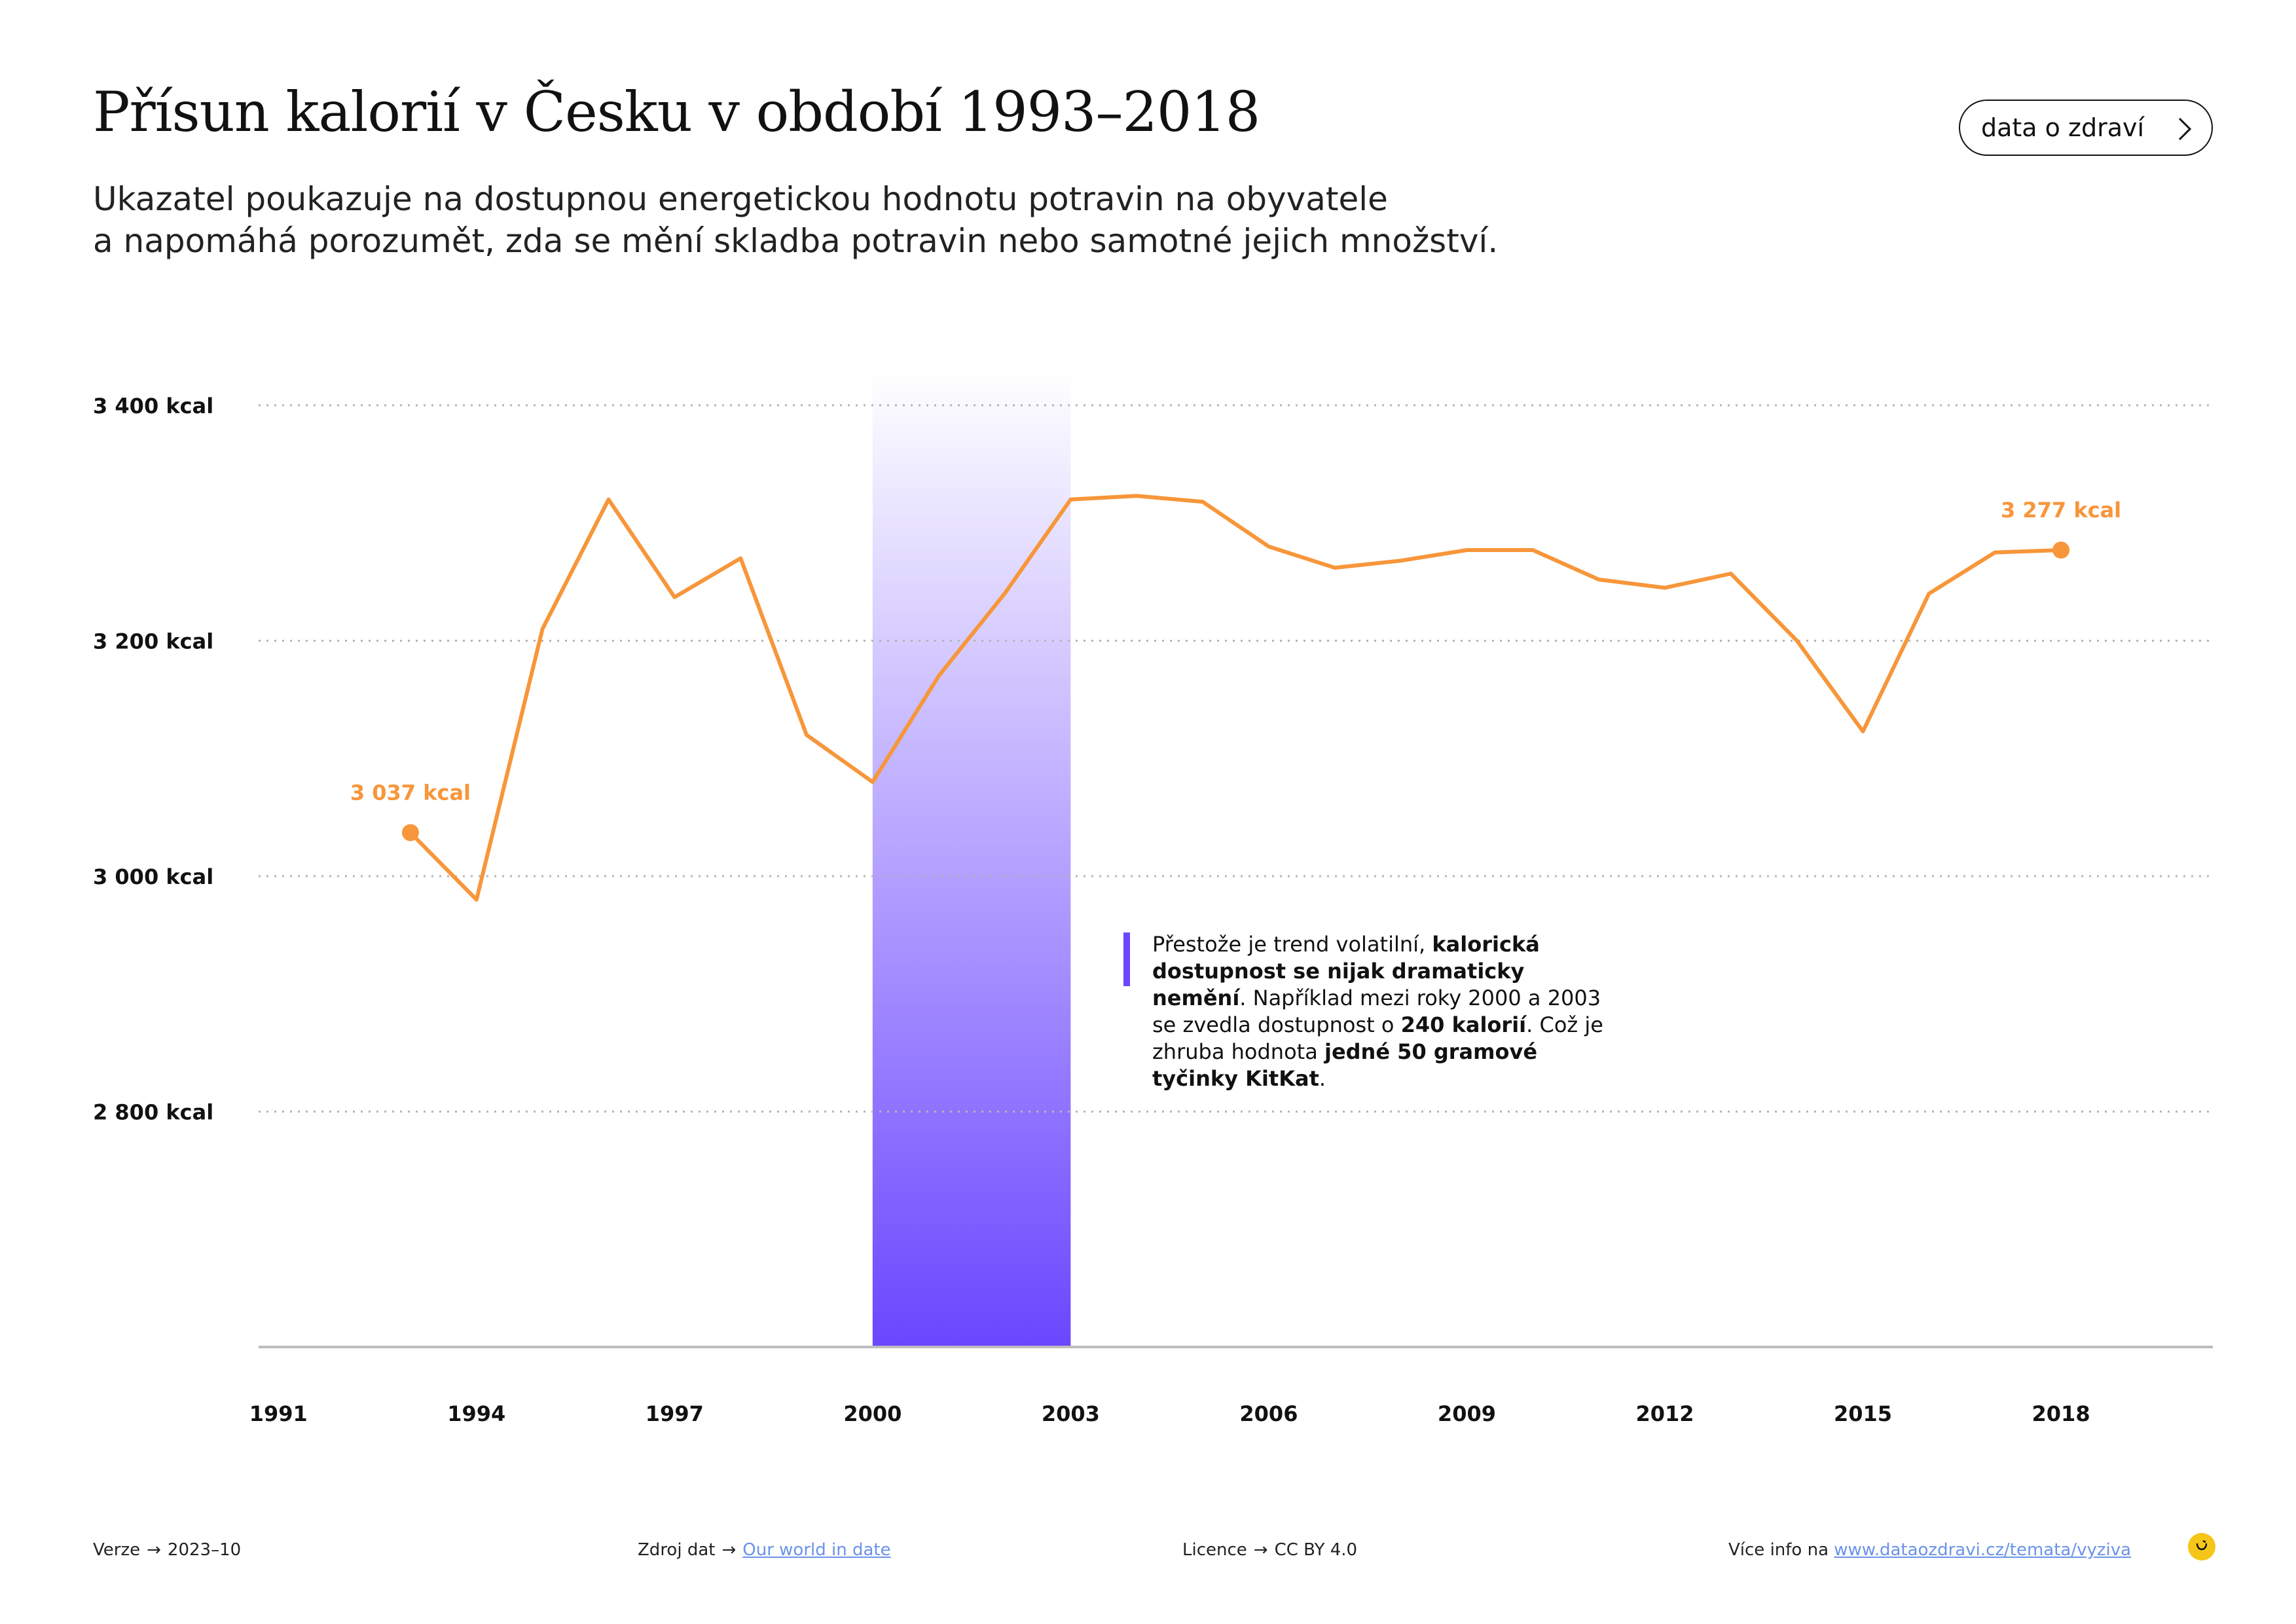 The image size is (2296, 1624). I want to click on data-o-zdravi-button-label: data o zdraví, so click(2063, 127).